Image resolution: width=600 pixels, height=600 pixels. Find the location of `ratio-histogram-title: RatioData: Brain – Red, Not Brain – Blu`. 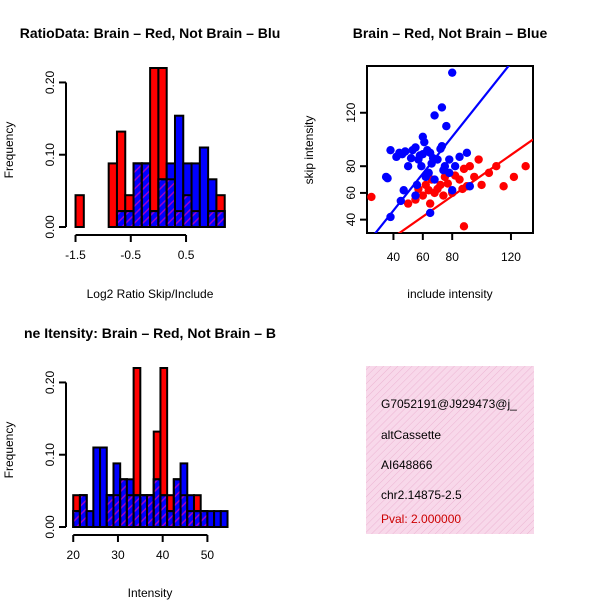

ratio-histogram-title: RatioData: Brain – Red, Not Brain – Blu is located at coordinates (150, 33).